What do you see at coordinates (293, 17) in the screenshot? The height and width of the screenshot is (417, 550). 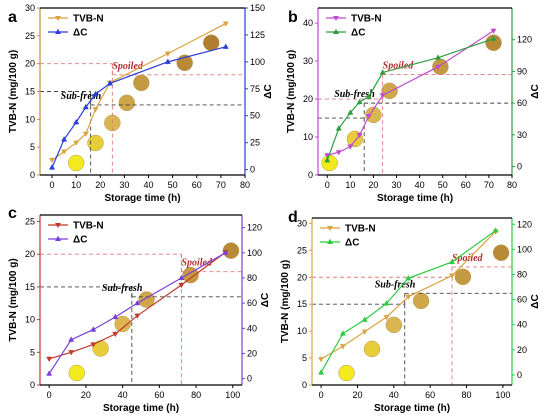 I see `panel-label-b: b` at bounding box center [293, 17].